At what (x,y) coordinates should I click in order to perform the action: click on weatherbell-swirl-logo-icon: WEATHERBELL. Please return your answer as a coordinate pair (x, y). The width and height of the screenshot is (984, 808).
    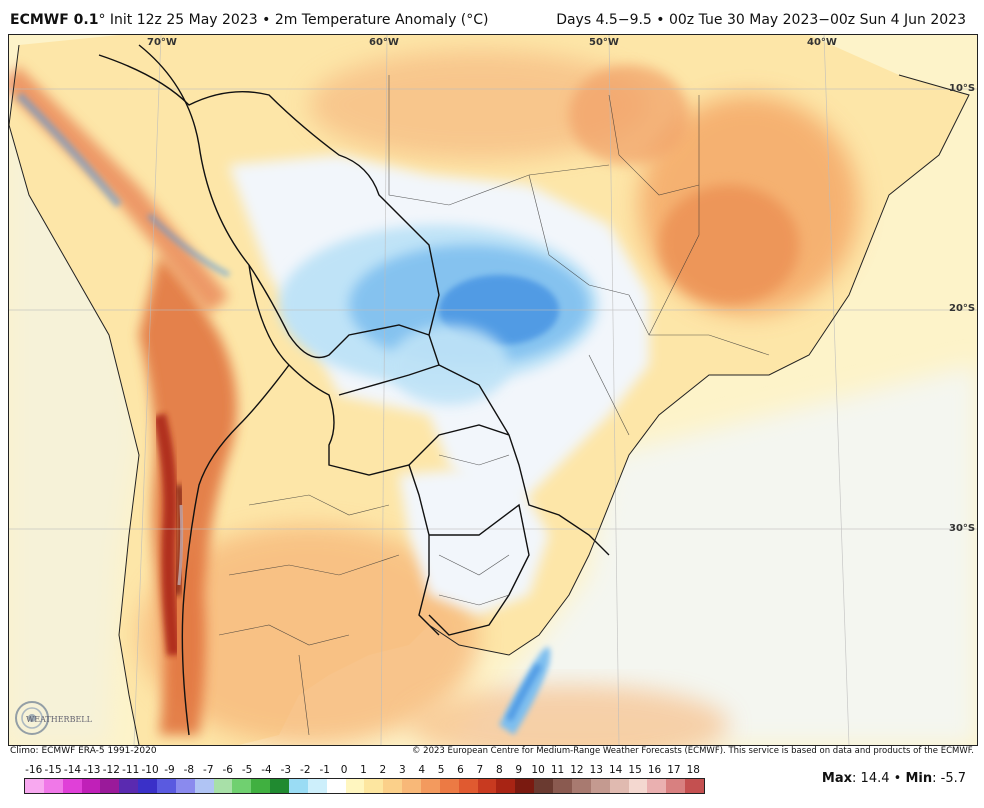
    Looking at the image, I should click on (54, 718).